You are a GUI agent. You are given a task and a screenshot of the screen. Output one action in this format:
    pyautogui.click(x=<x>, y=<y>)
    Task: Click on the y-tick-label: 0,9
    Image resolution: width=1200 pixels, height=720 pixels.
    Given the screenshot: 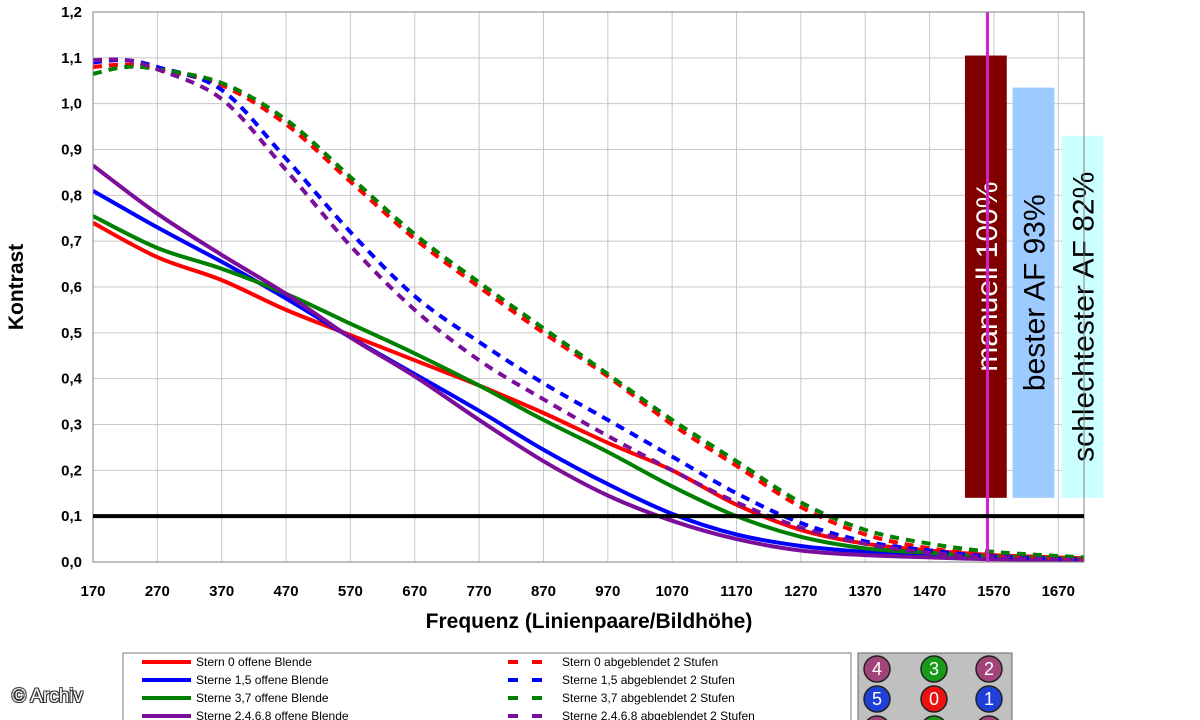 What is the action you would take?
    pyautogui.click(x=71, y=150)
    